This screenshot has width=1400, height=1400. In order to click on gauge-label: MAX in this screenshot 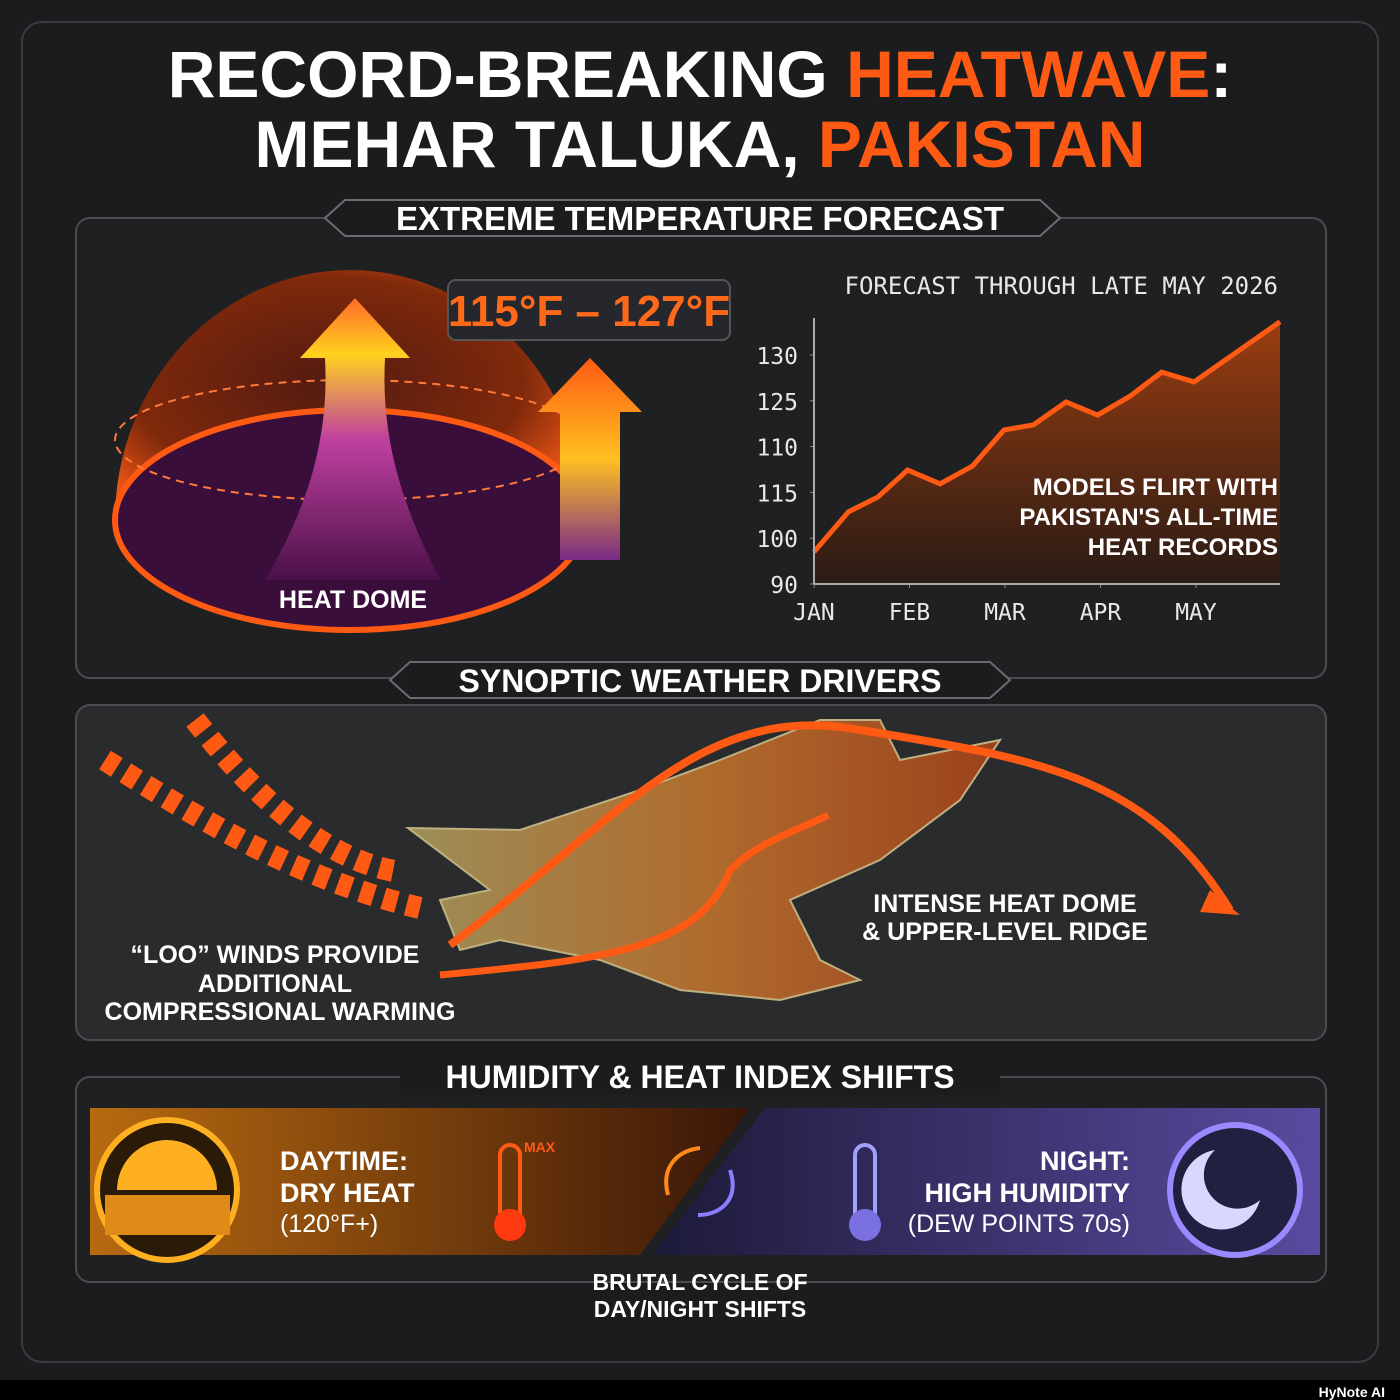, I will do `click(540, 1147)`.